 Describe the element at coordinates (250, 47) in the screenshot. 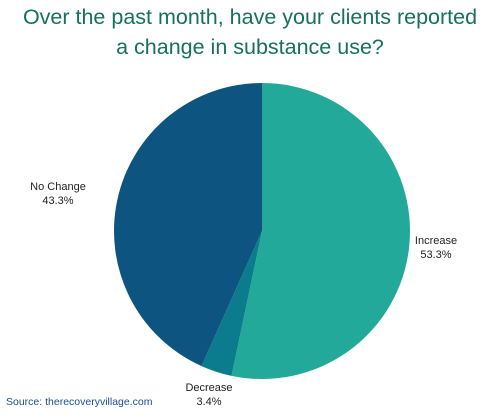

I see `chart-title-line-2: a change in substance use?` at that location.